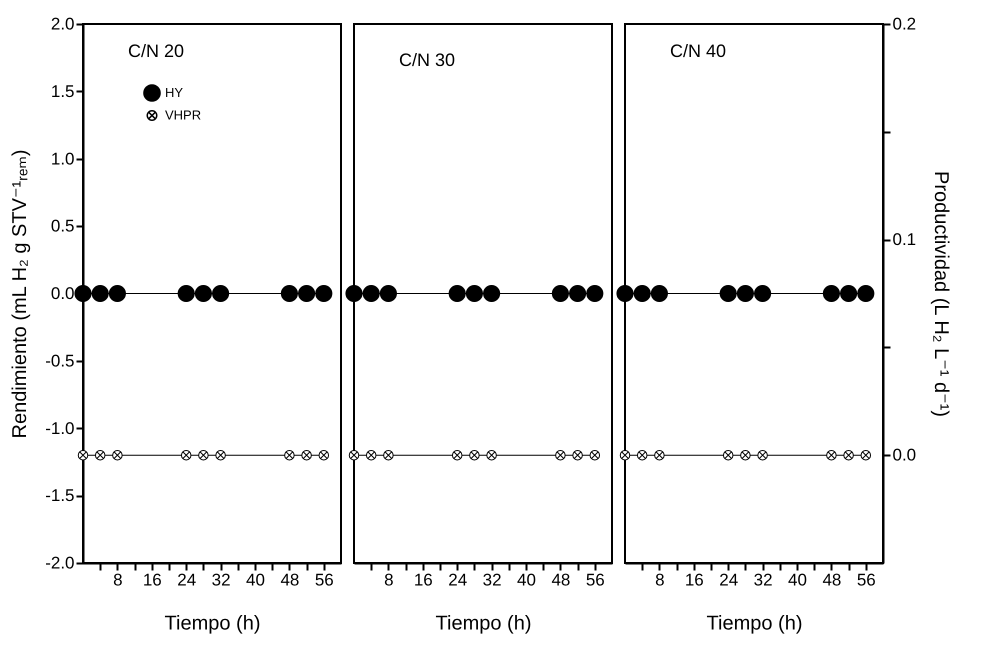 The width and height of the screenshot is (987, 659). What do you see at coordinates (59, 563) in the screenshot?
I see `y-tick-label: -2.0` at bounding box center [59, 563].